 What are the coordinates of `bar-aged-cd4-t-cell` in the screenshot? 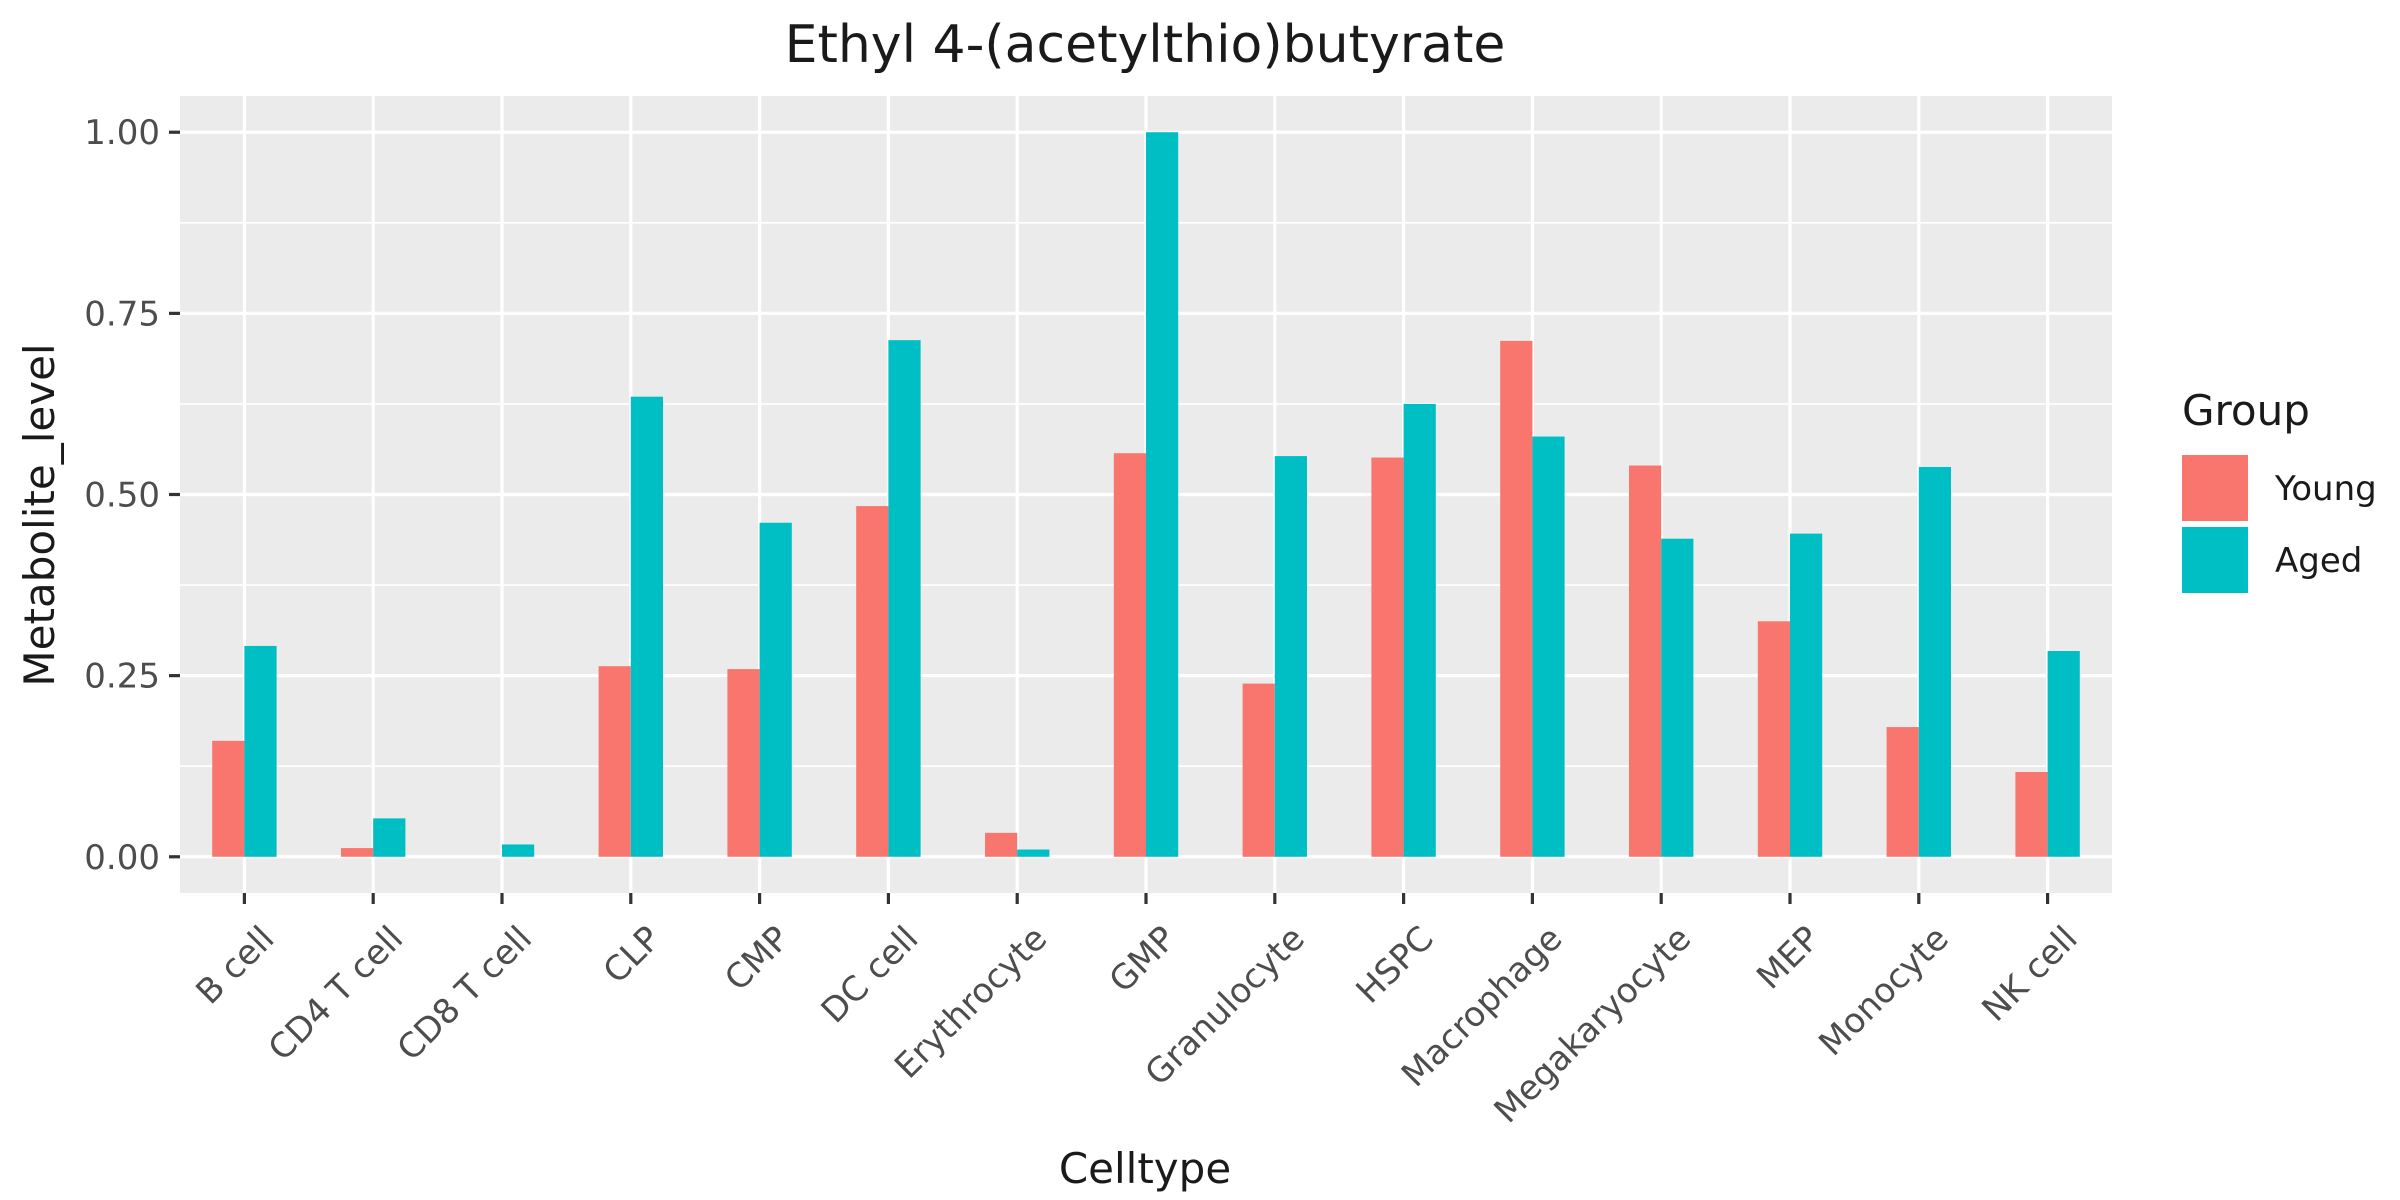 It's located at (389, 837).